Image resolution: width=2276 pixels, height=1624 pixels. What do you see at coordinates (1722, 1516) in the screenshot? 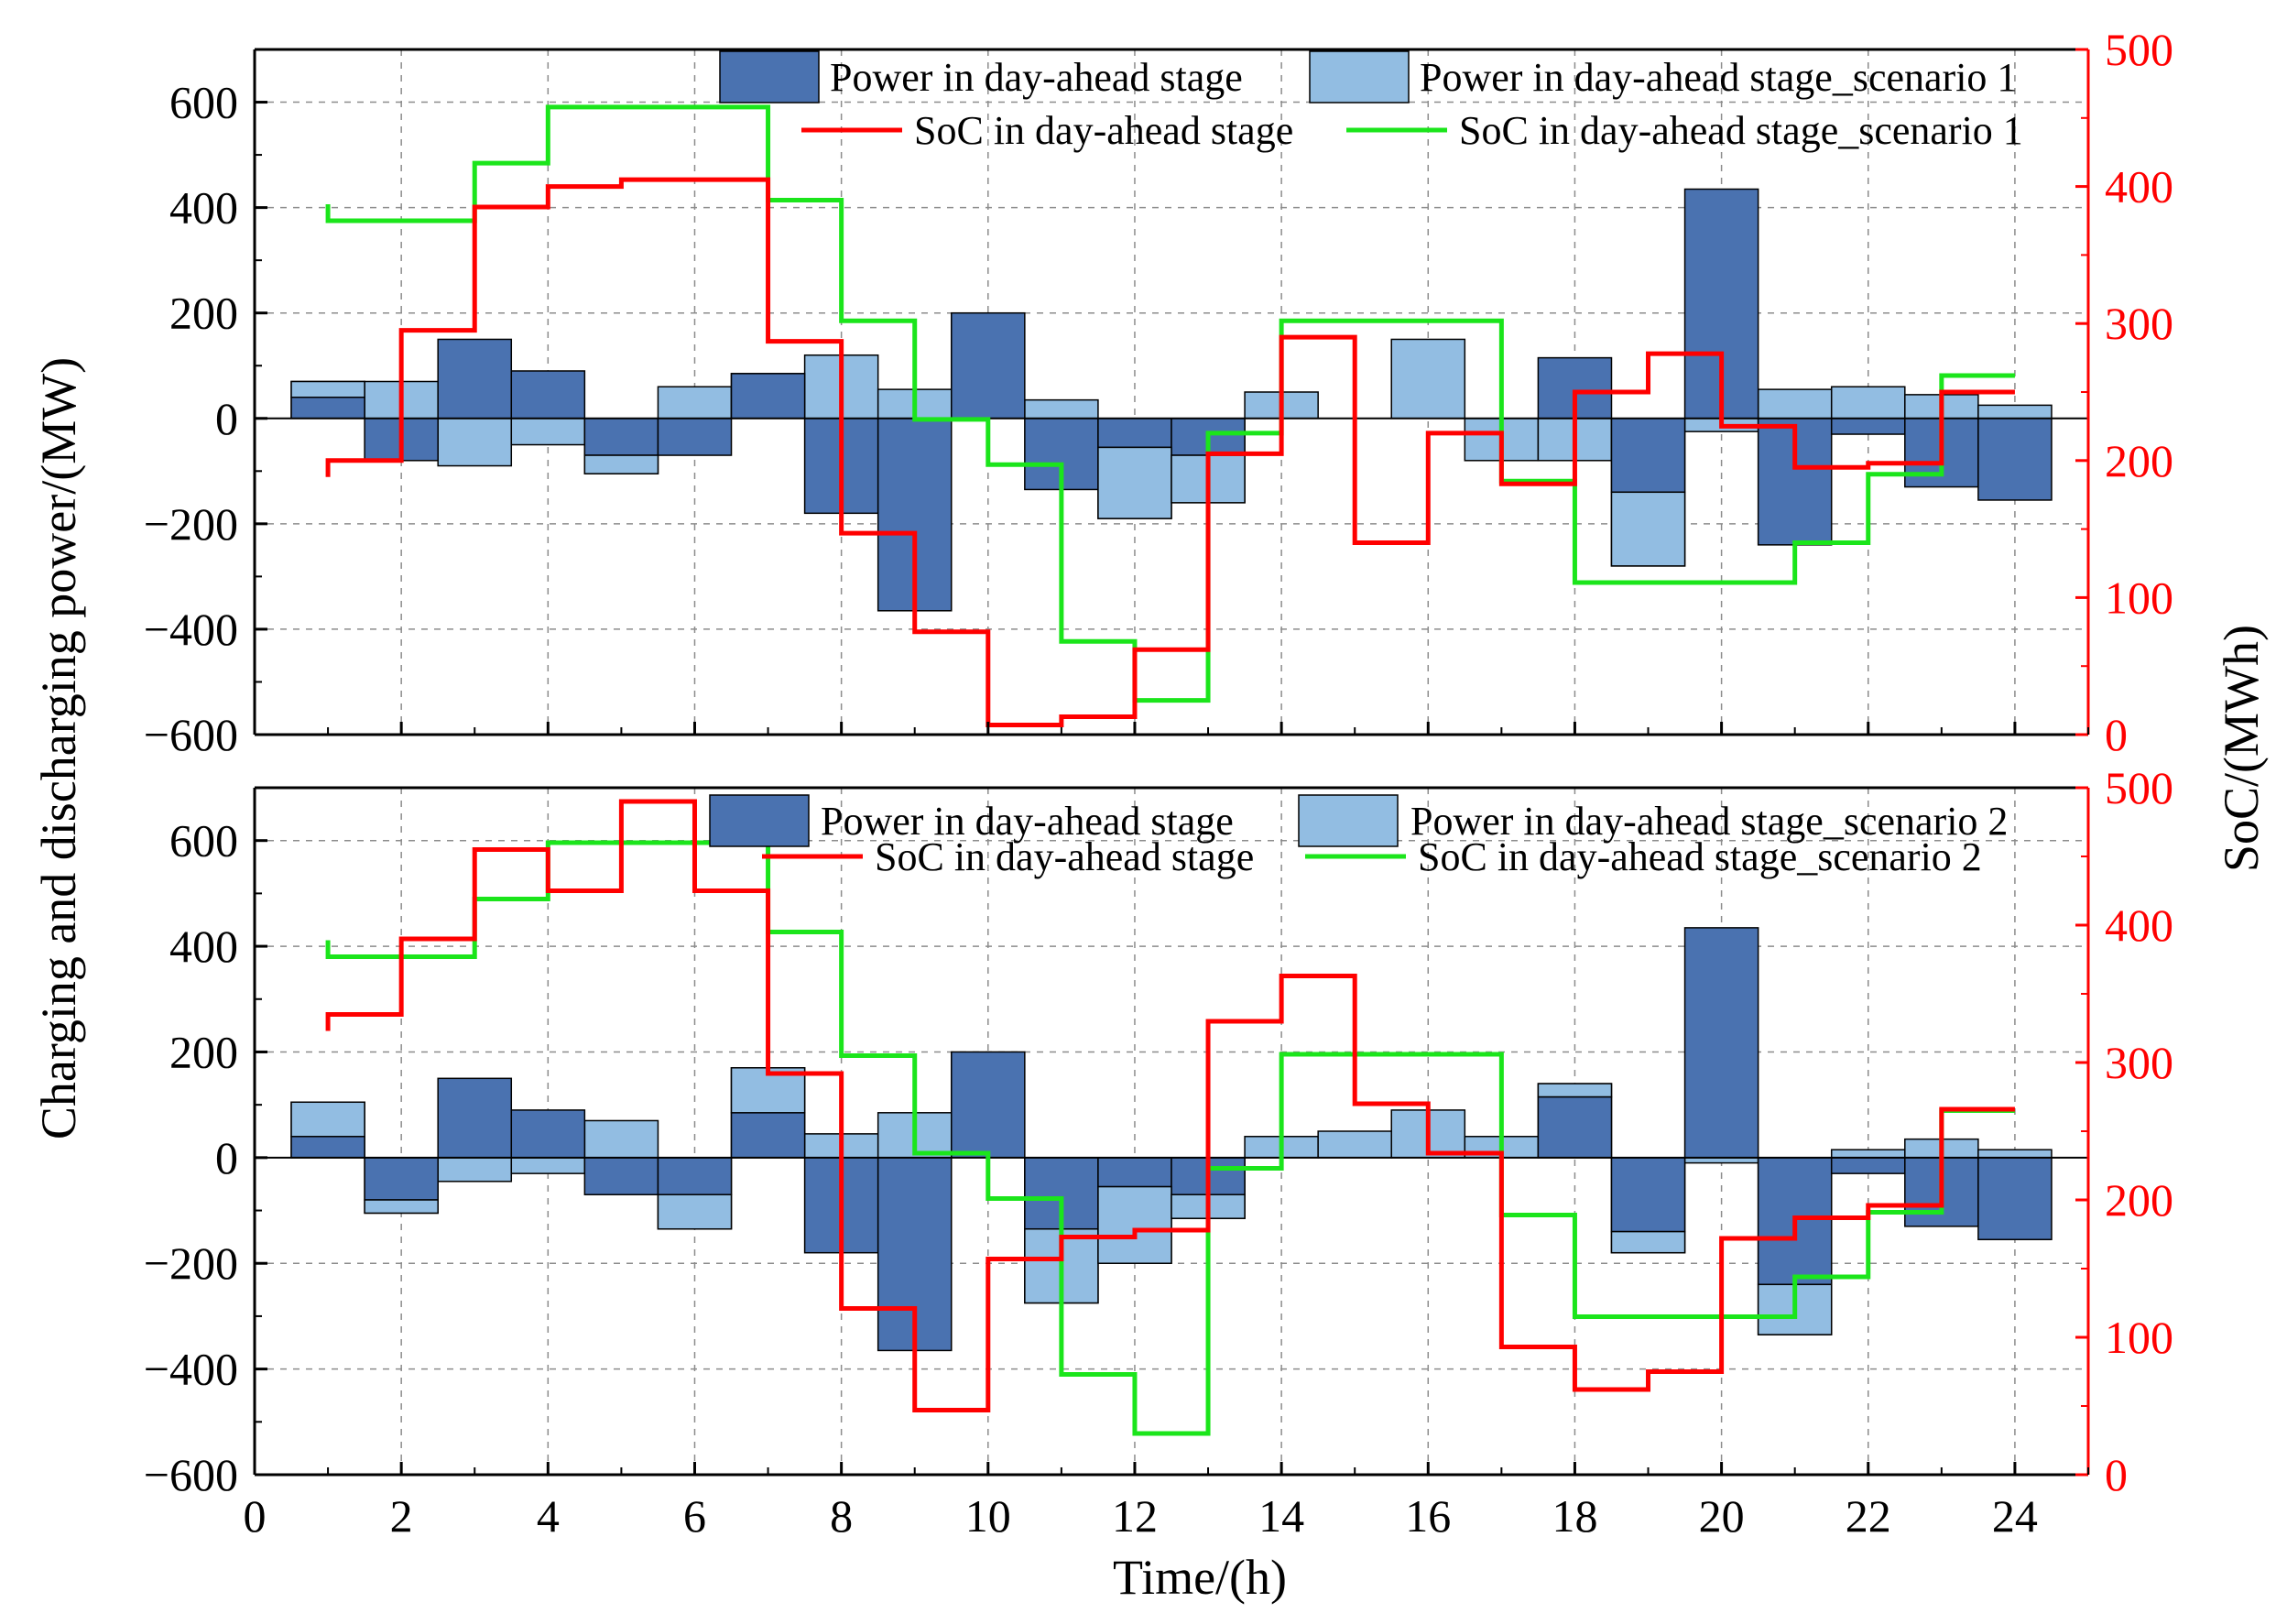
I see `x-tick-label: 20` at bounding box center [1722, 1516].